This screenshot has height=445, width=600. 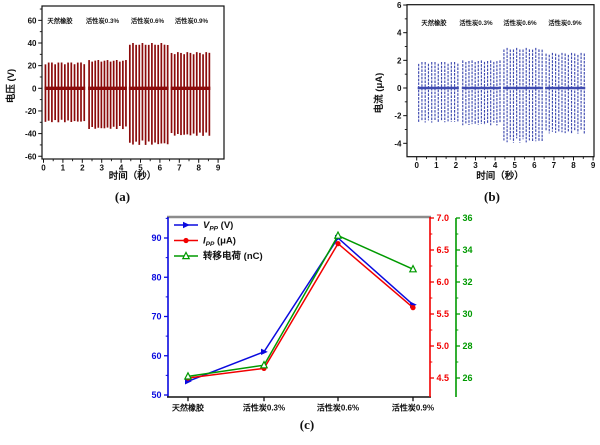 What do you see at coordinates (31, 134) in the screenshot?
I see `tick-label: -40` at bounding box center [31, 134].